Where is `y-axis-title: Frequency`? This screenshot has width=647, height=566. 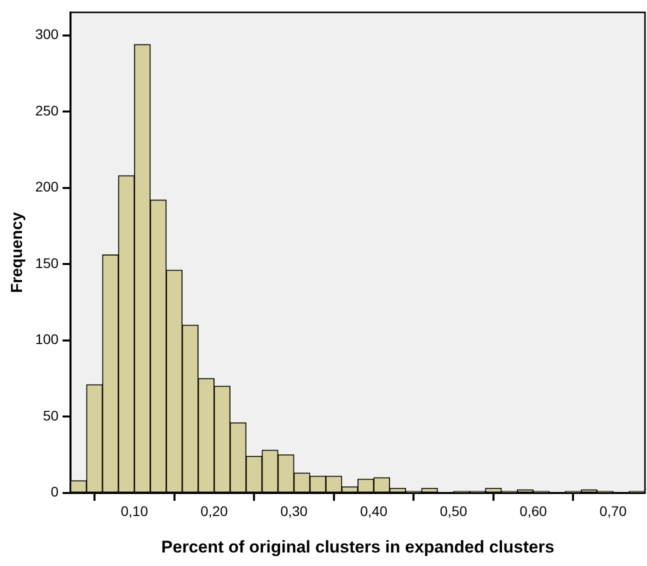 y-axis-title: Frequency is located at coordinates (17, 253).